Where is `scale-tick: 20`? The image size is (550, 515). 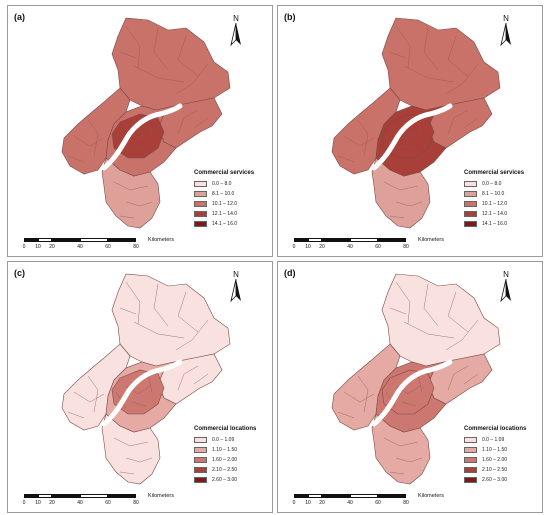 scale-tick: 20 is located at coordinates (322, 247).